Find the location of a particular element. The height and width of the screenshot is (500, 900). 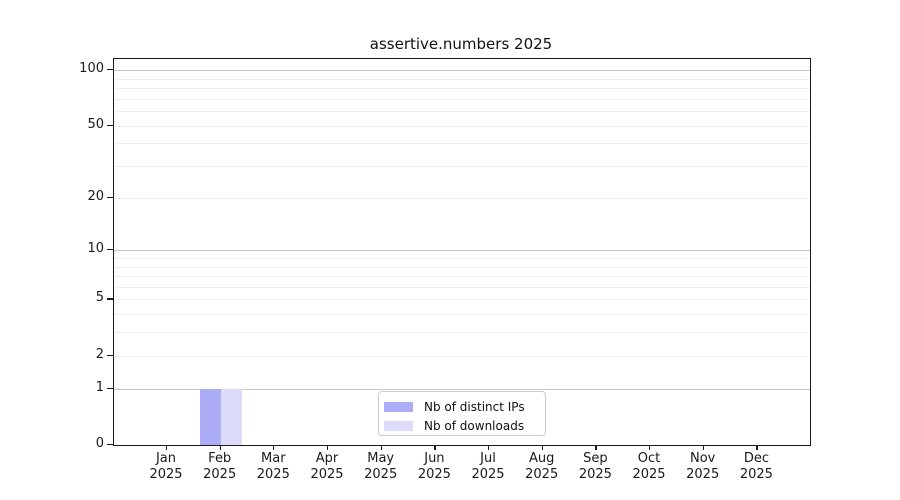

x-tick-jan is located at coordinates (167, 447).